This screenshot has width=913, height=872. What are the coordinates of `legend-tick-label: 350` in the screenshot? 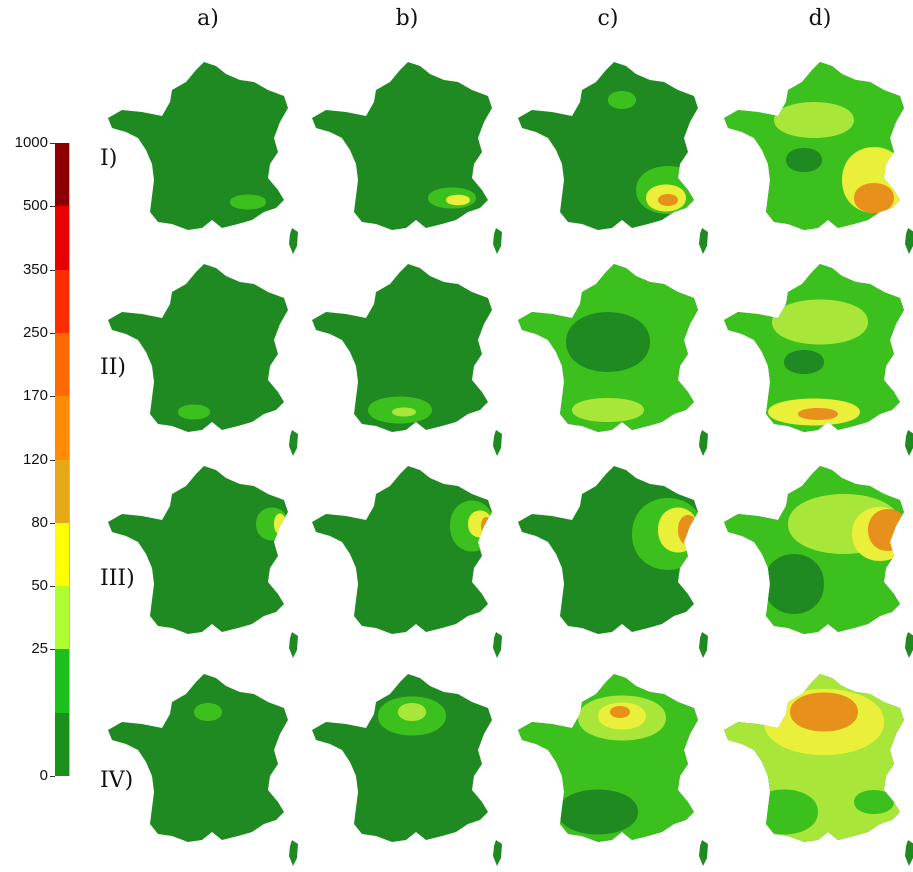 It's located at (35, 269).